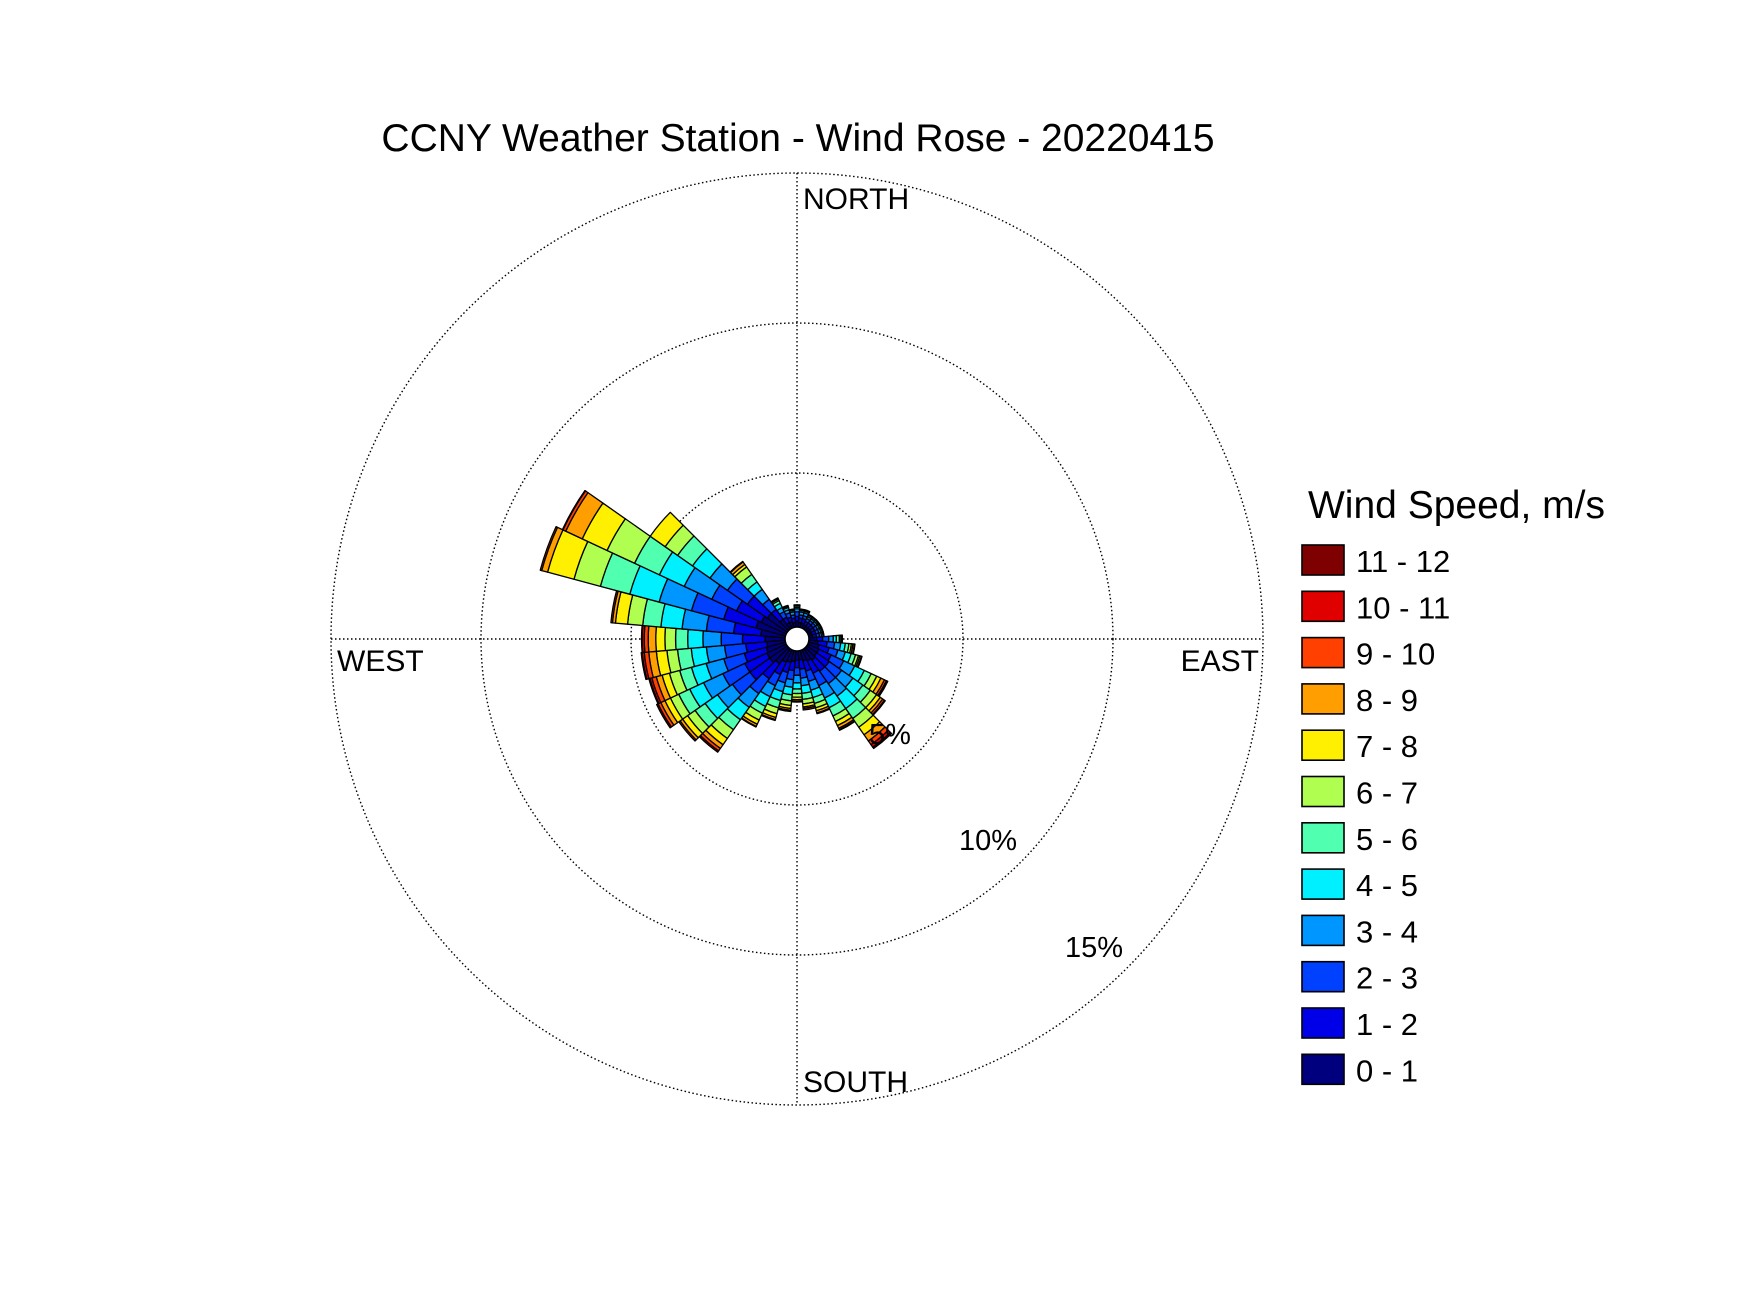  What do you see at coordinates (1387, 839) in the screenshot?
I see `legend-label-6: 5 - 6` at bounding box center [1387, 839].